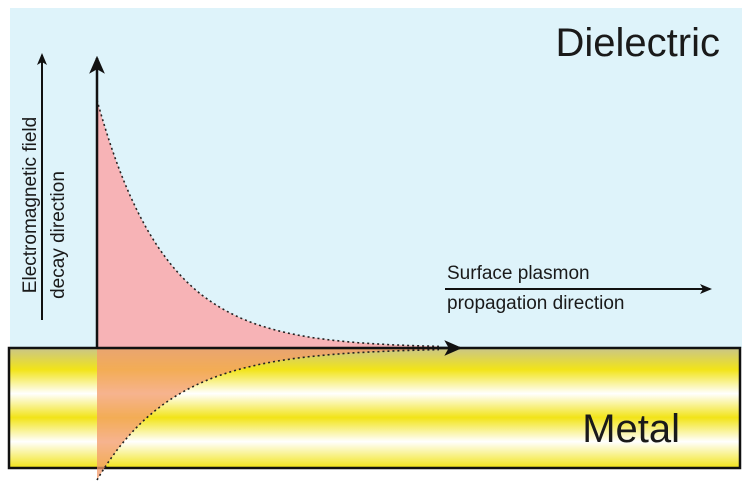 Image resolution: width=752 pixels, height=496 pixels. Describe the element at coordinates (30, 205) in the screenshot. I see `decay-axis-label: Electromagnetic field` at that location.